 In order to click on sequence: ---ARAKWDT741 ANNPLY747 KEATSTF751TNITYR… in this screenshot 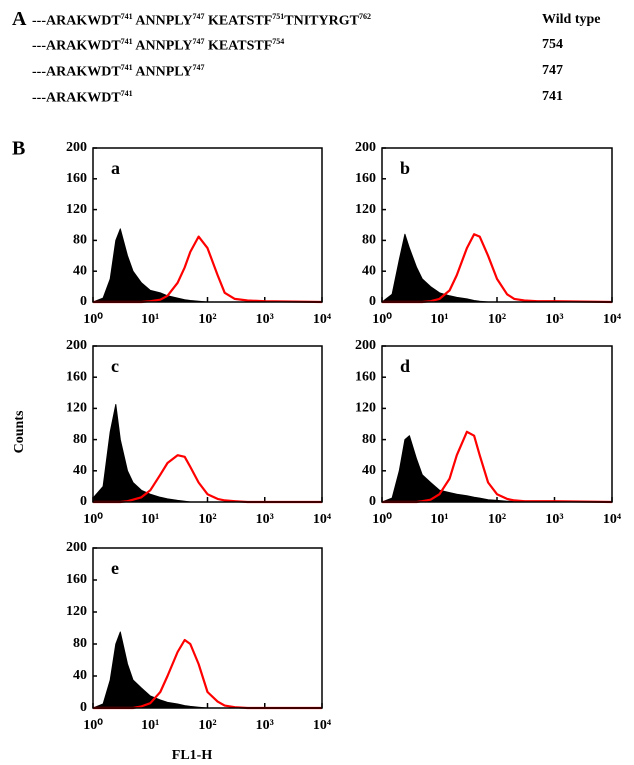, I will do `click(201, 21)`.